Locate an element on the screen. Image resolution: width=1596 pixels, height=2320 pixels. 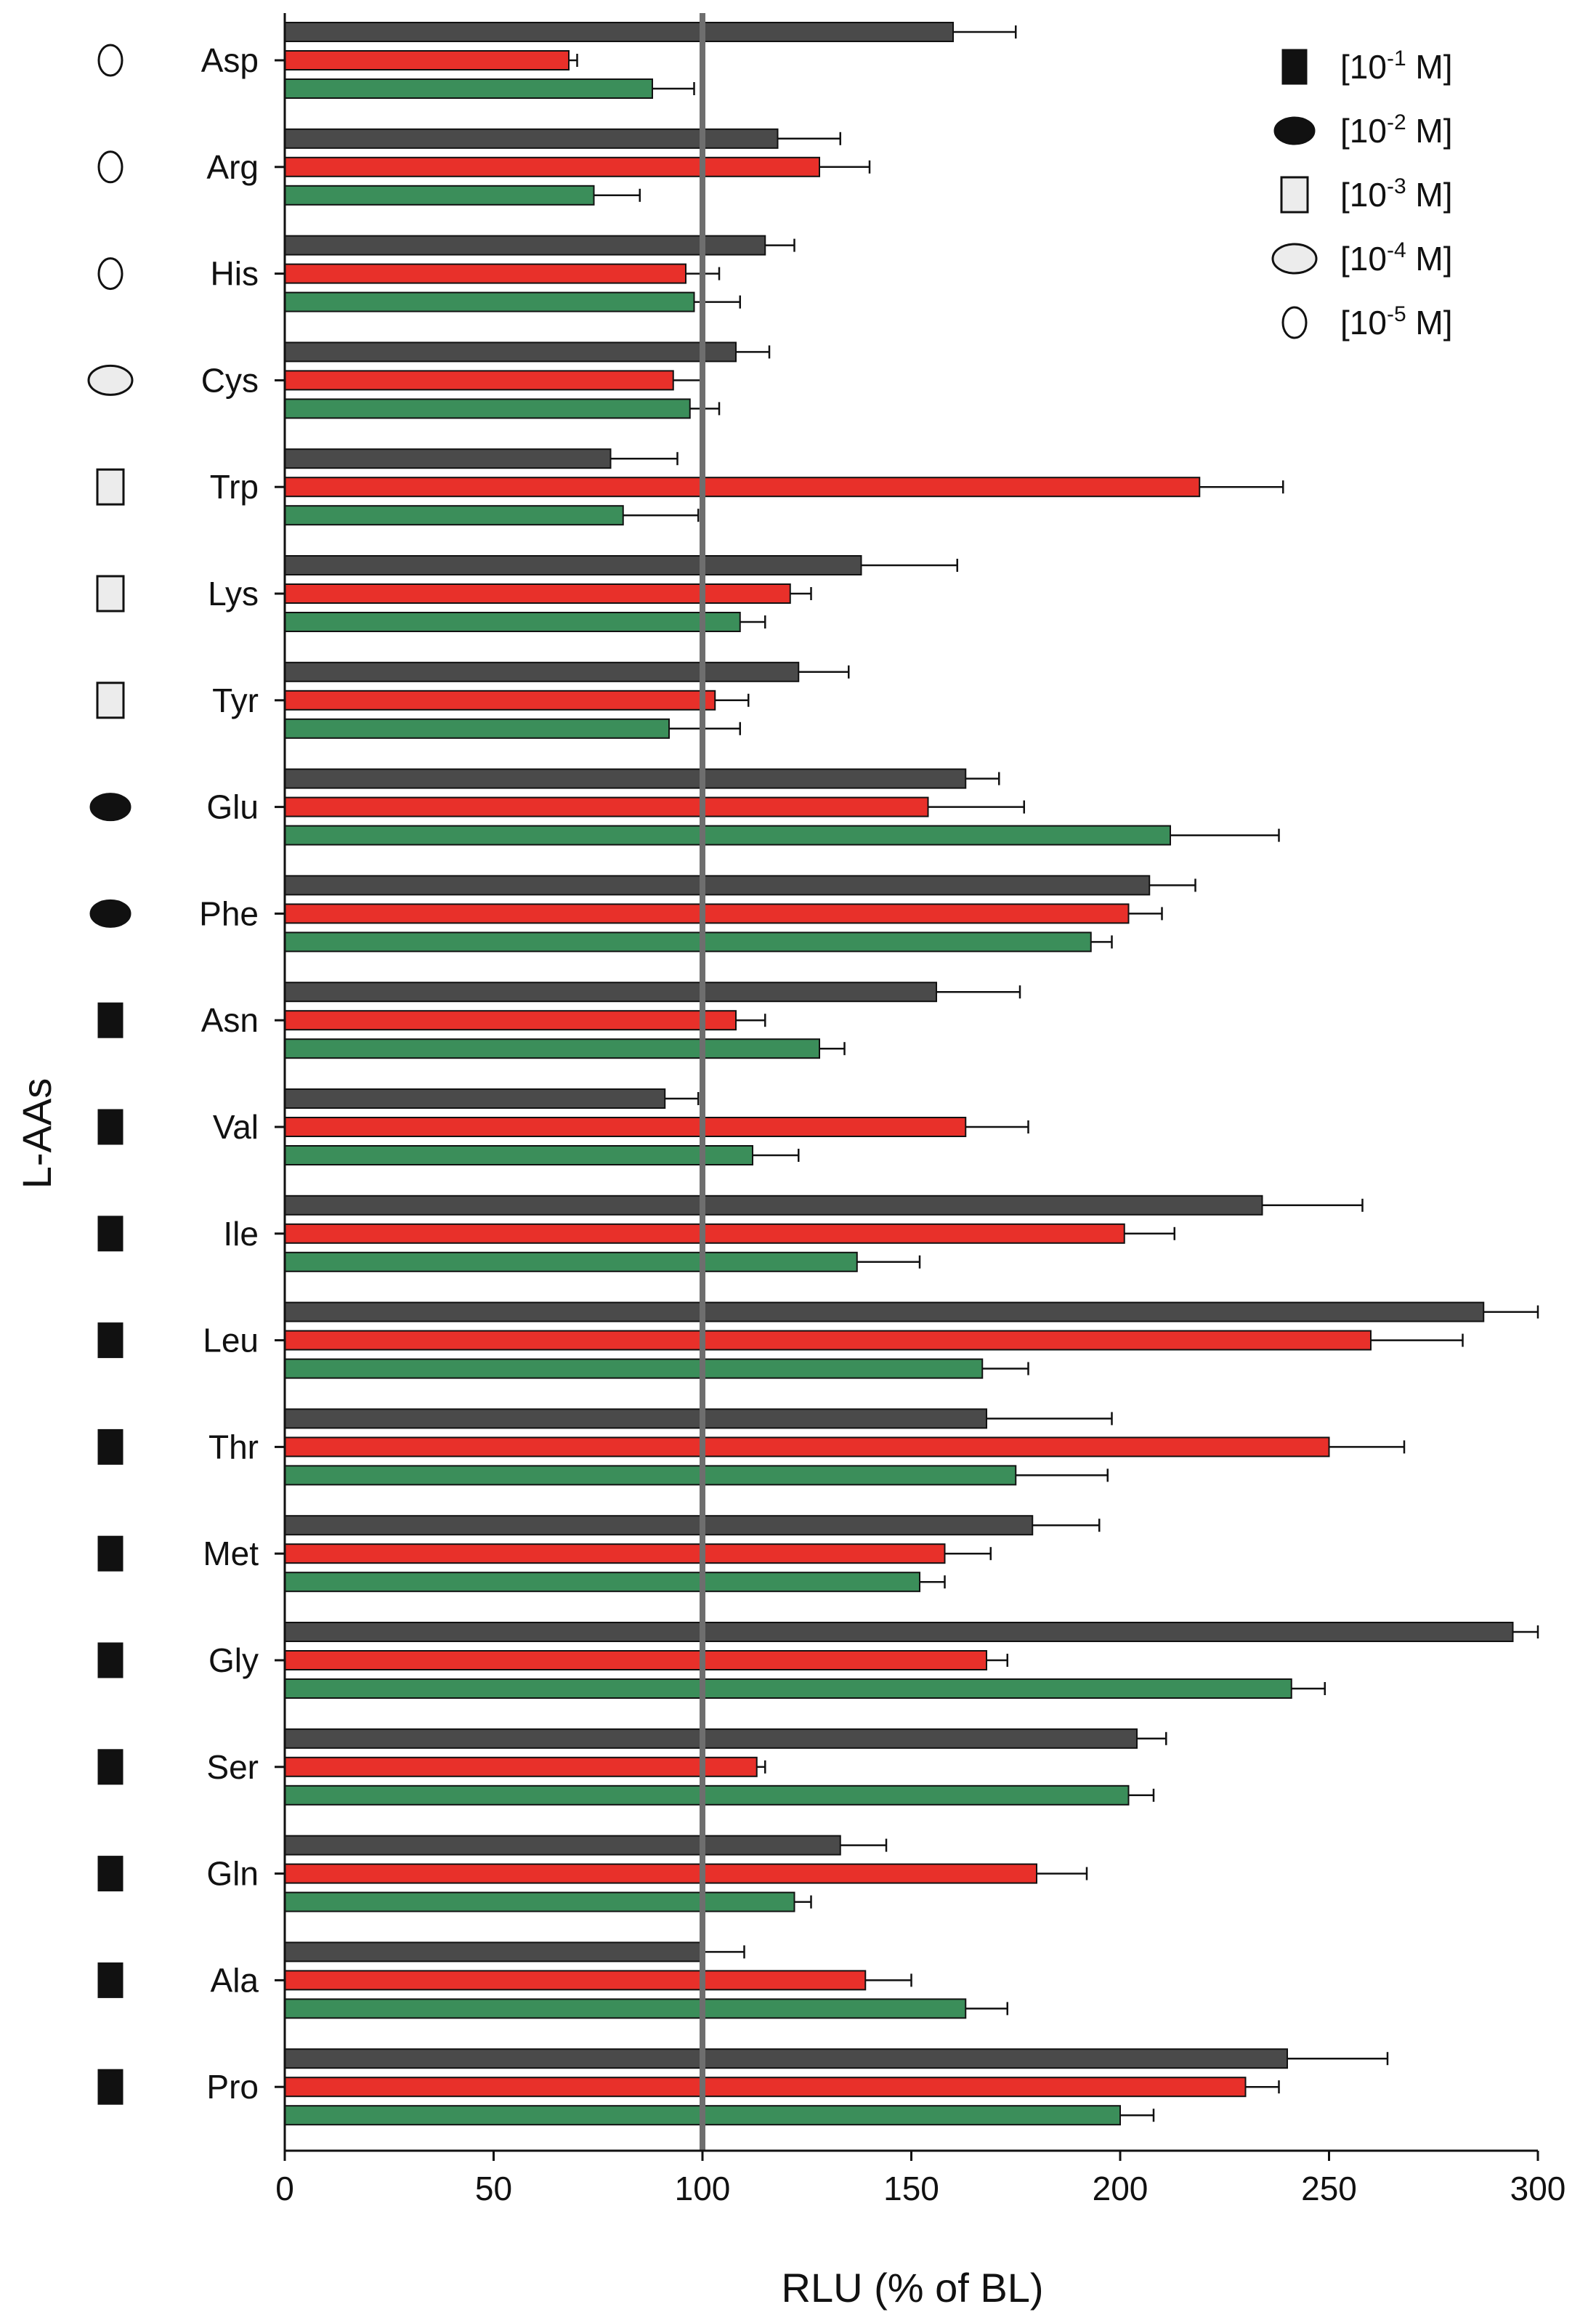
legend-label-3: [10-3 M] is located at coordinates (1396, 194).